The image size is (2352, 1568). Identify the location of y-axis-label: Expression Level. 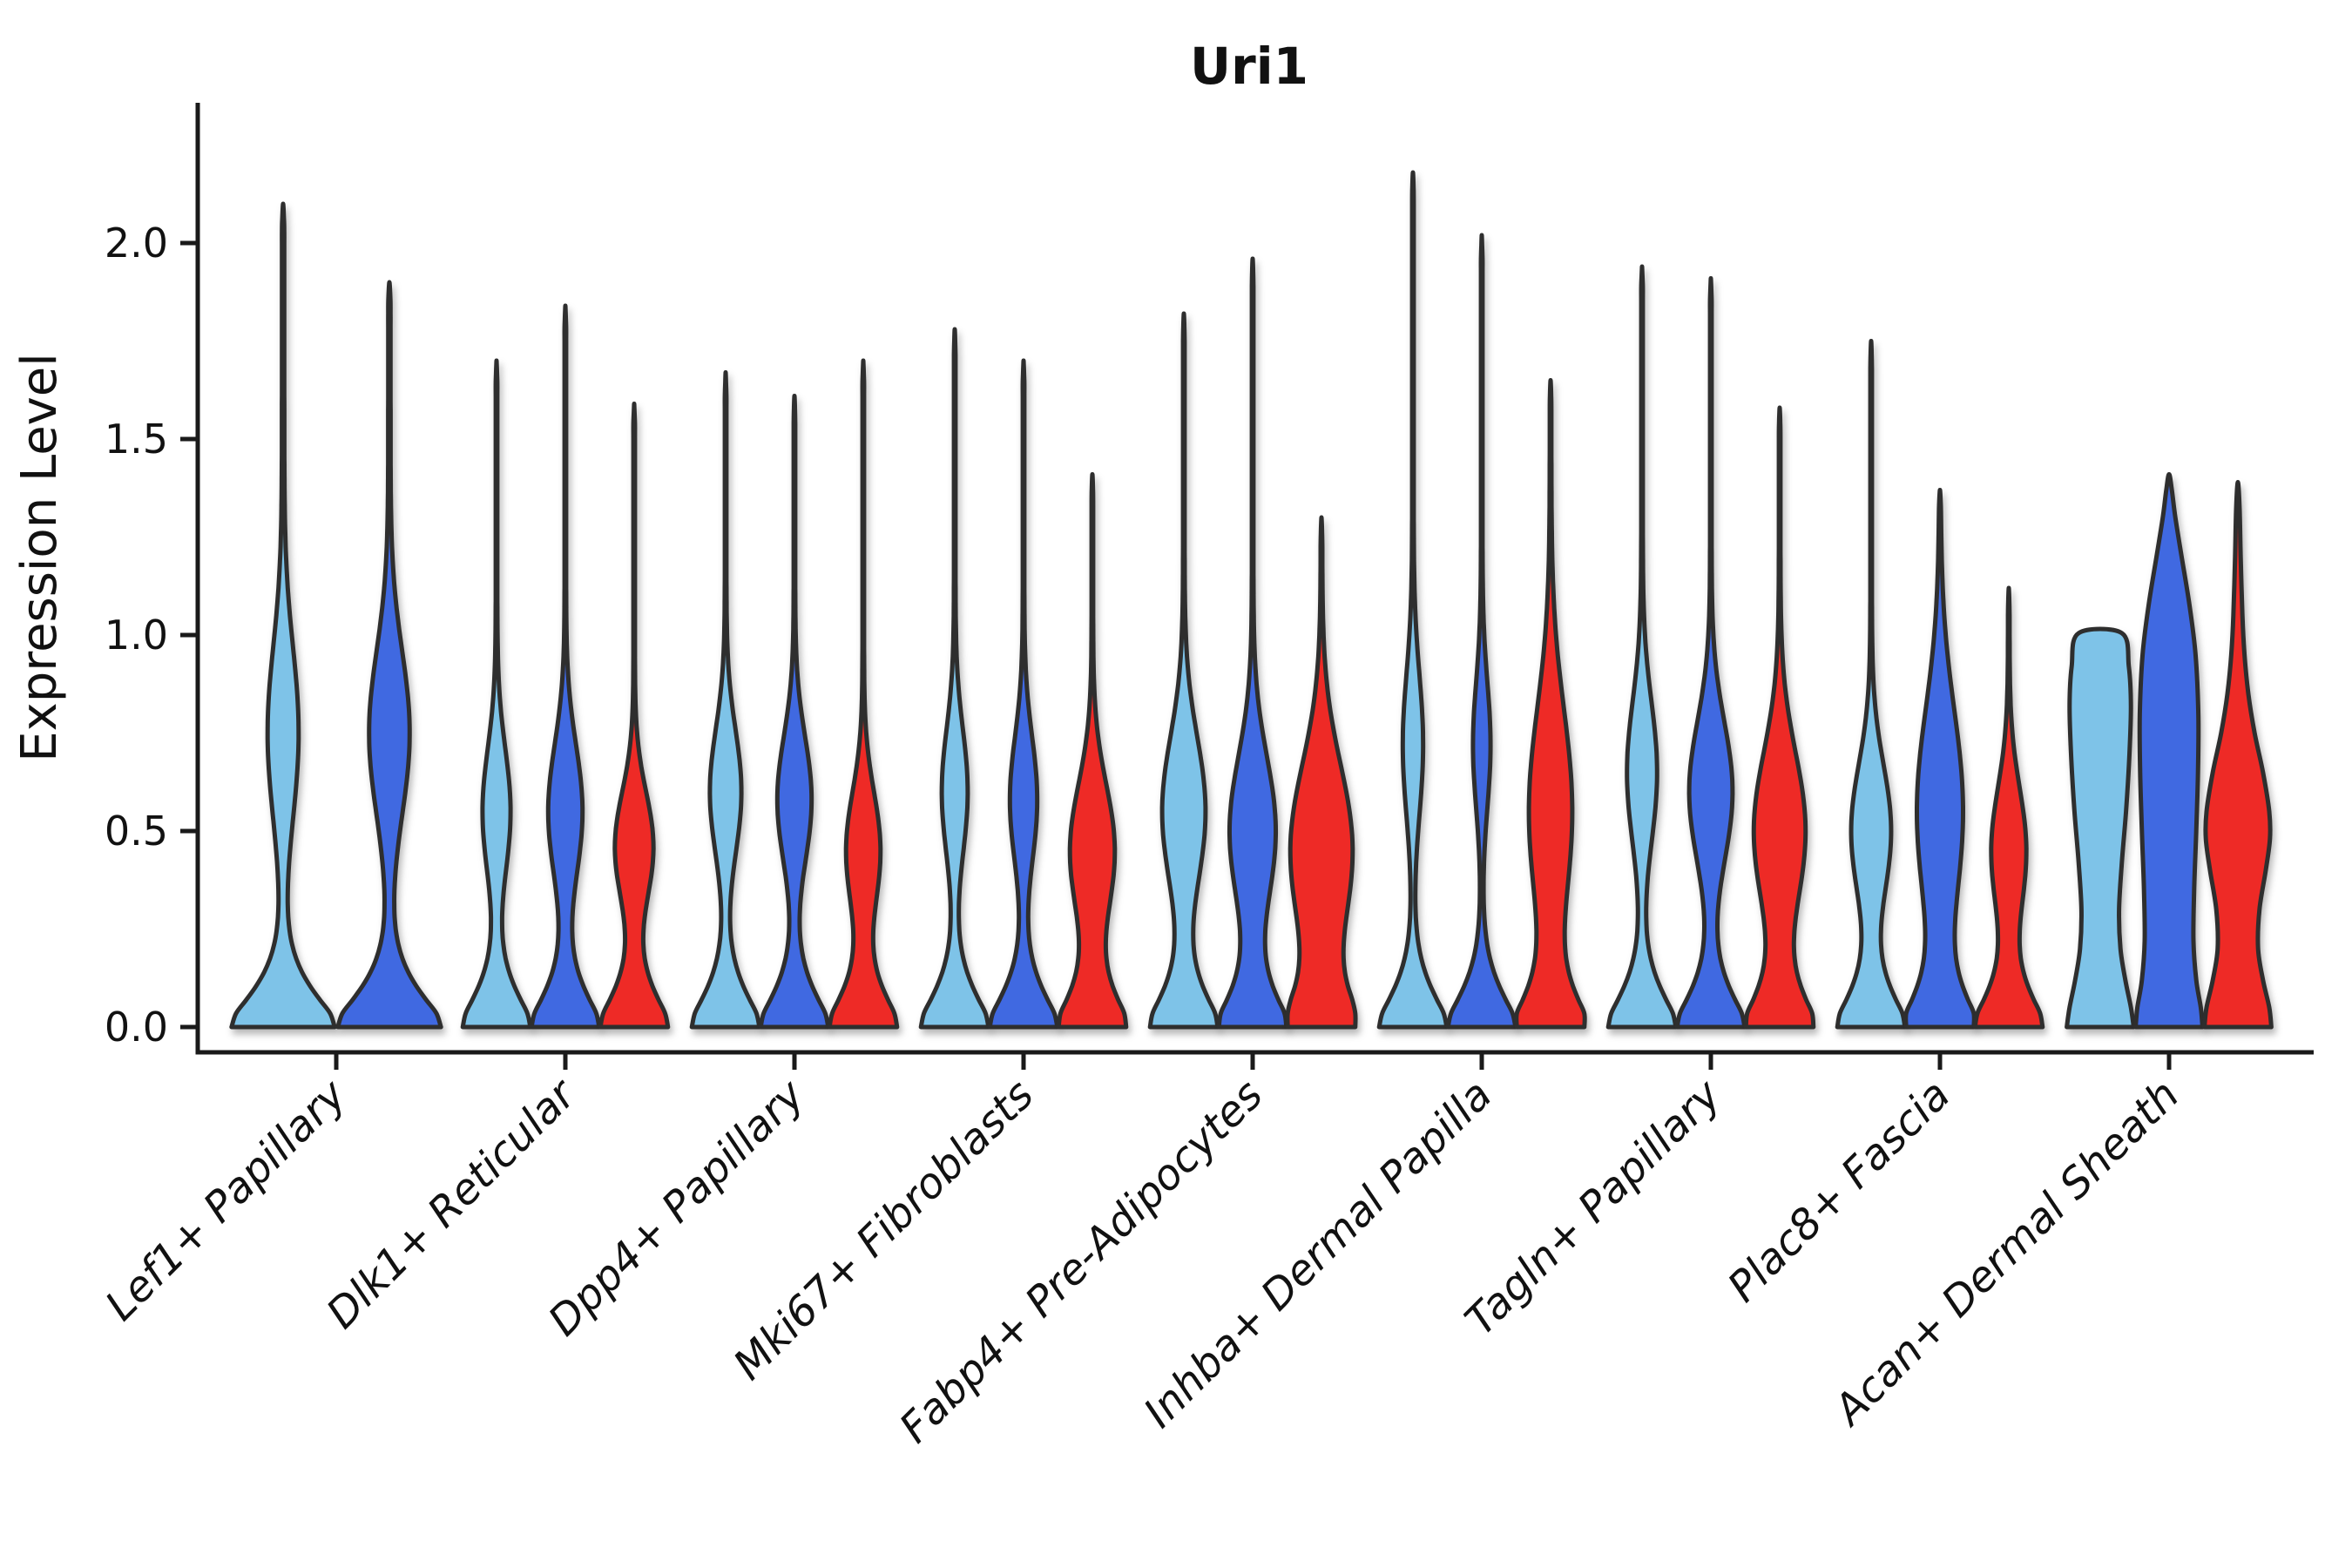
(40, 557).